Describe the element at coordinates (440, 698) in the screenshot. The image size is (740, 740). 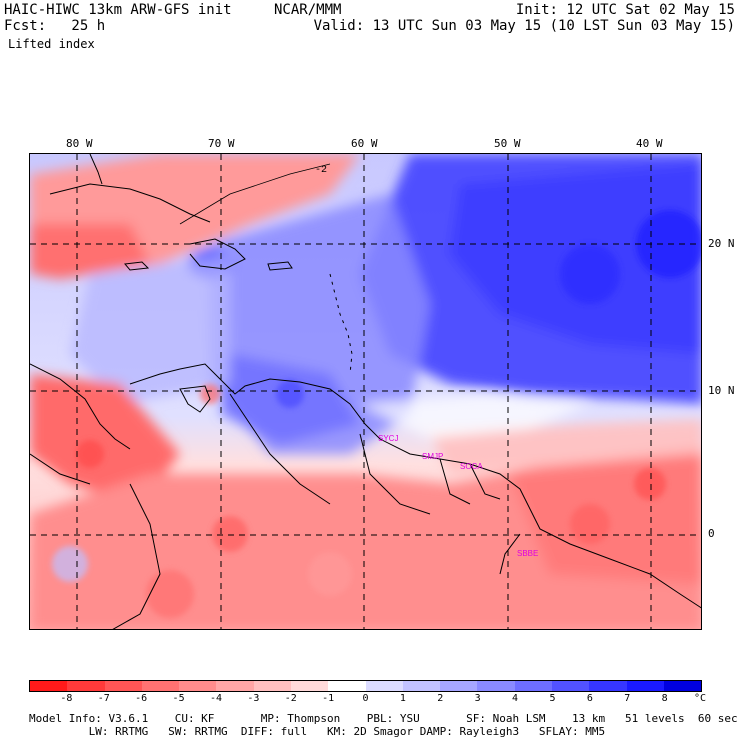
I see `colorbar-tick-label: 2` at that location.